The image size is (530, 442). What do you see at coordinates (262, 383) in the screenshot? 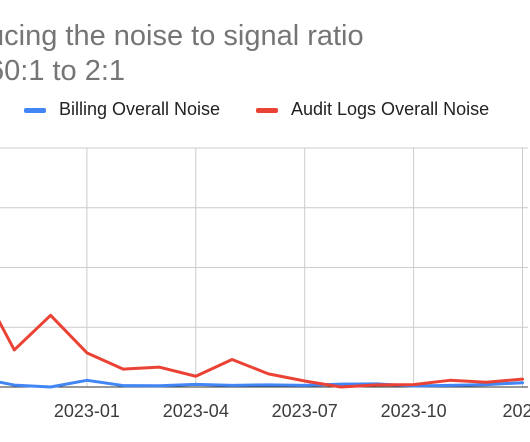
I see `series-line-billing` at bounding box center [262, 383].